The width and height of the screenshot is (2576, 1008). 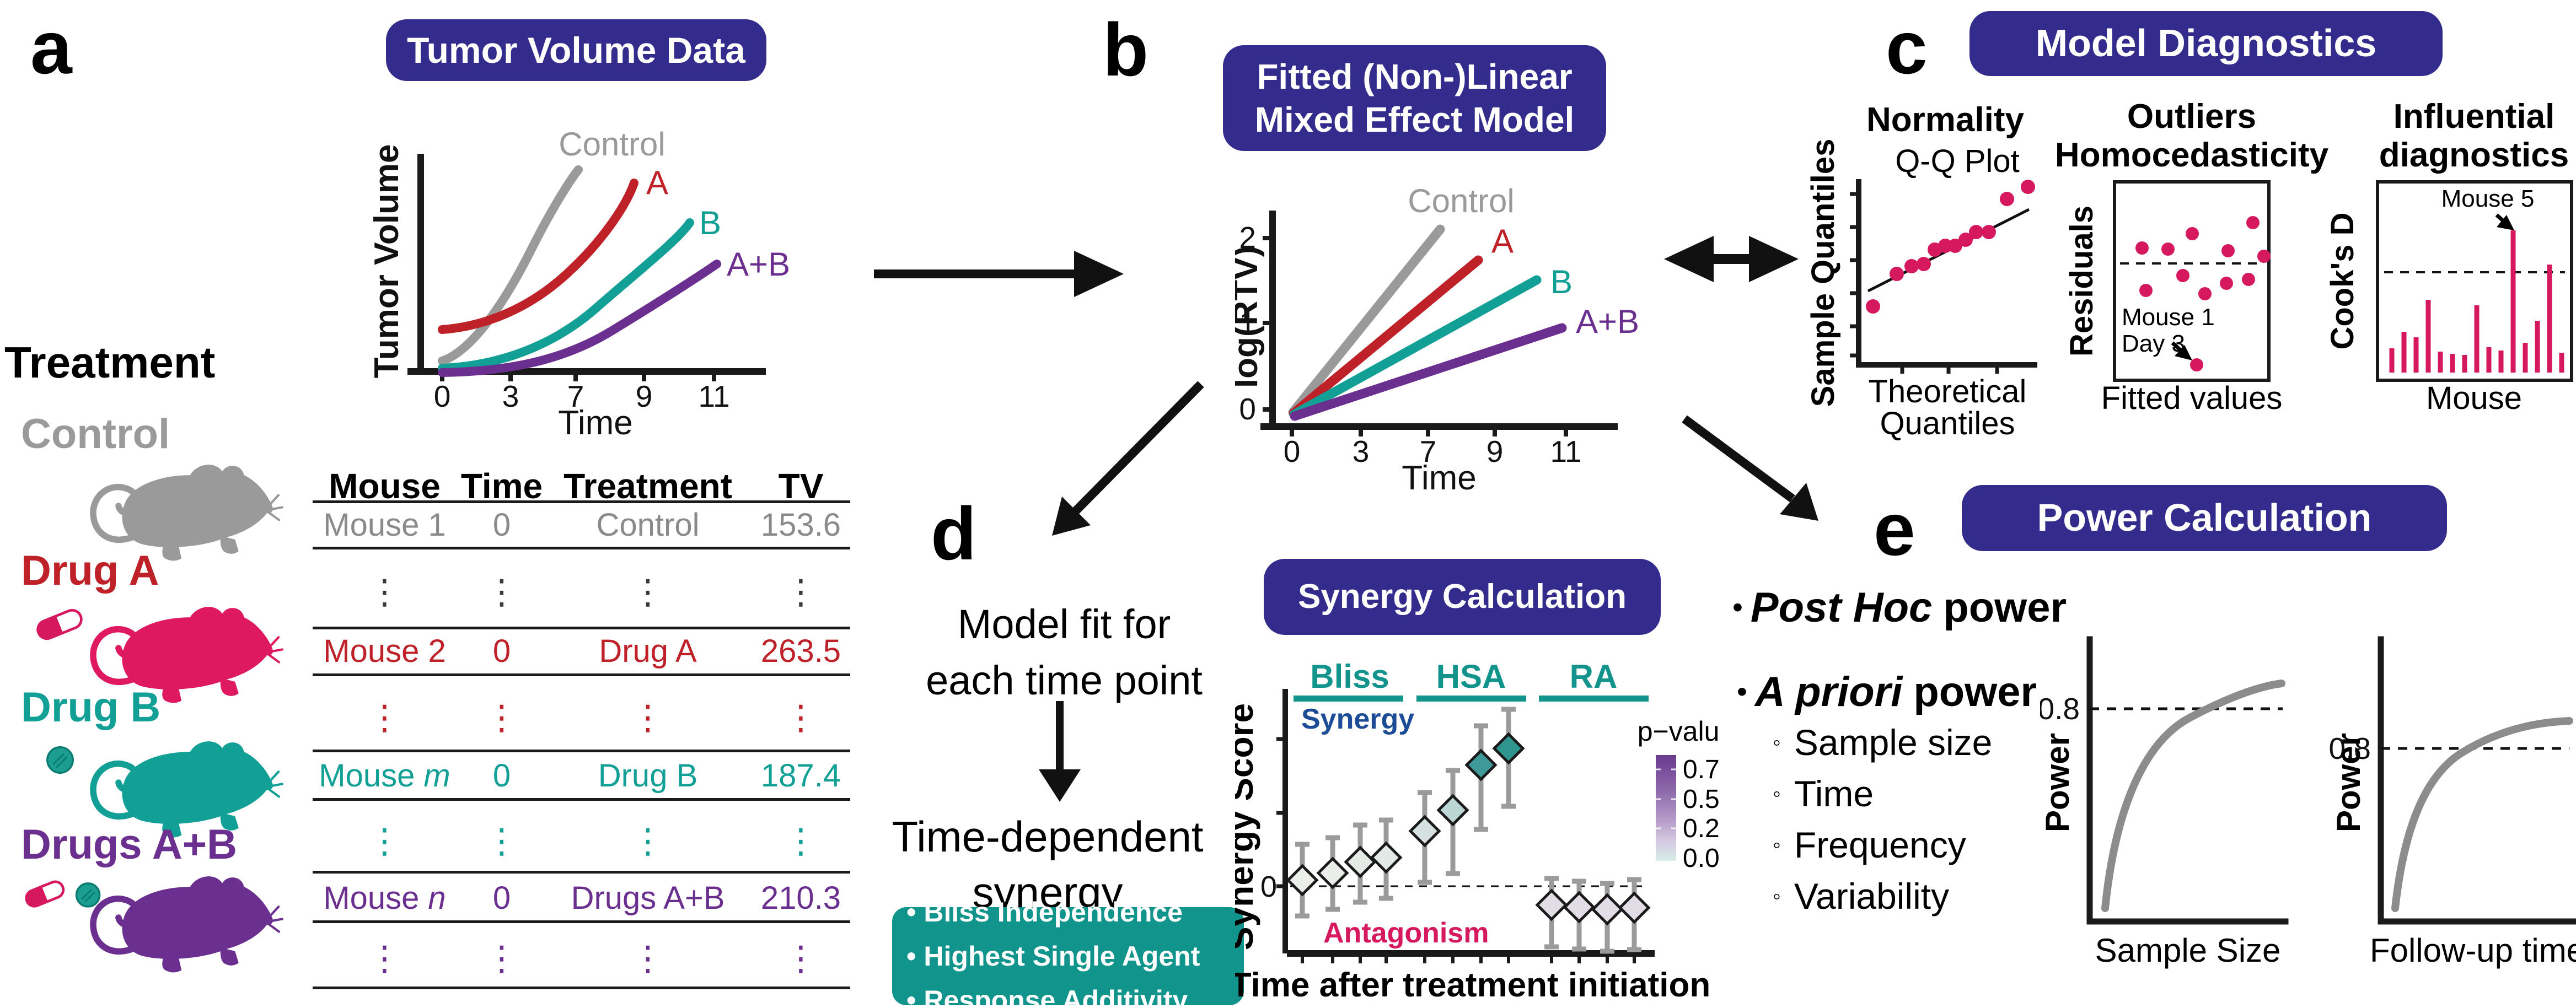 I want to click on cell-treatment: Control, so click(x=648, y=525).